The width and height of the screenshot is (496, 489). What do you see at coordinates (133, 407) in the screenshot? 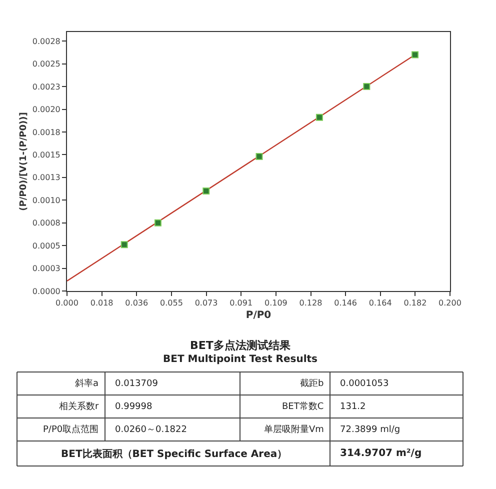
I see `text: 0.99998` at bounding box center [133, 407].